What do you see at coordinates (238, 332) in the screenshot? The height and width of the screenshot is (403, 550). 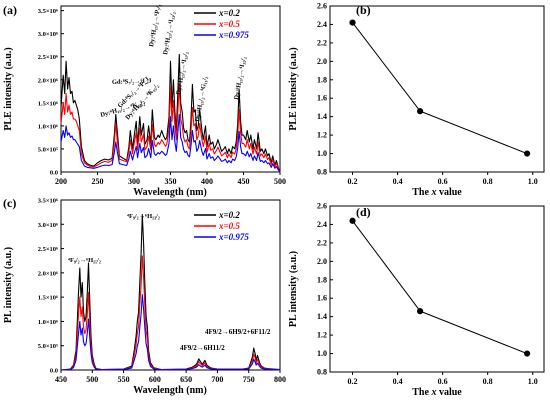 I see `annotation-c-2: 4F9/2→6H9/2+6F11/2` at bounding box center [238, 332].